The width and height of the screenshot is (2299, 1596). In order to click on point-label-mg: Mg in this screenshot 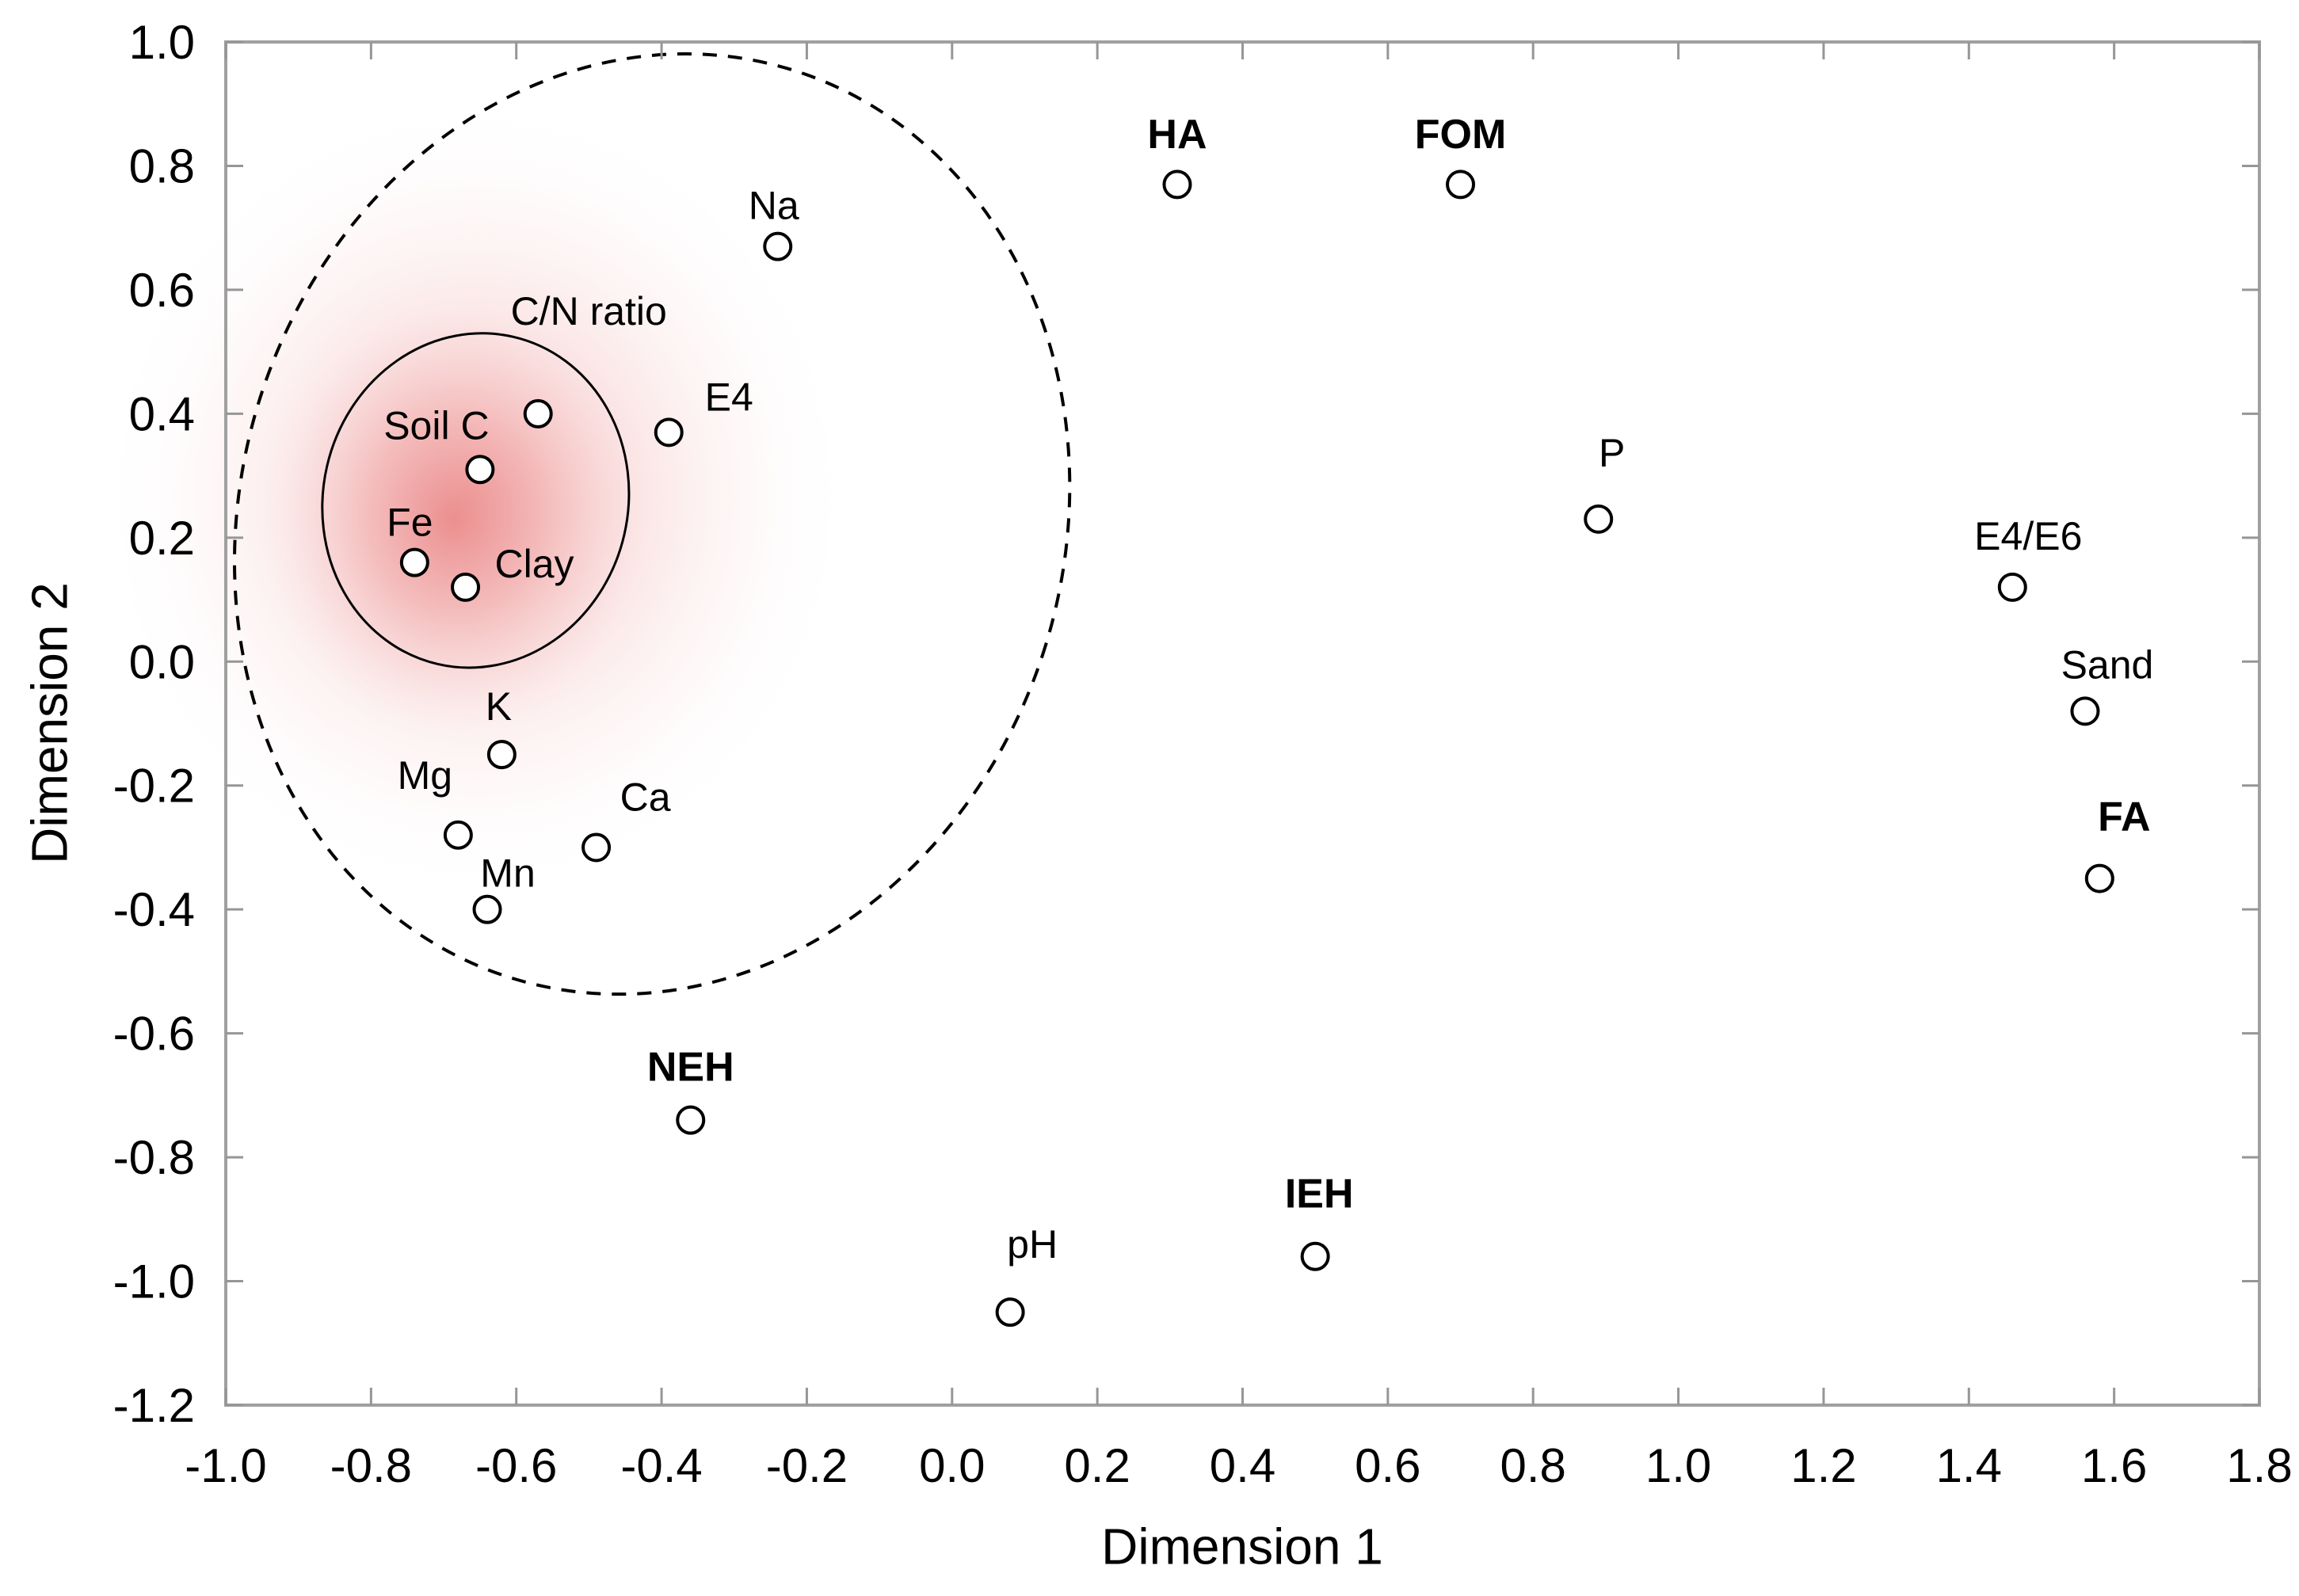, I will do `click(425, 775)`.